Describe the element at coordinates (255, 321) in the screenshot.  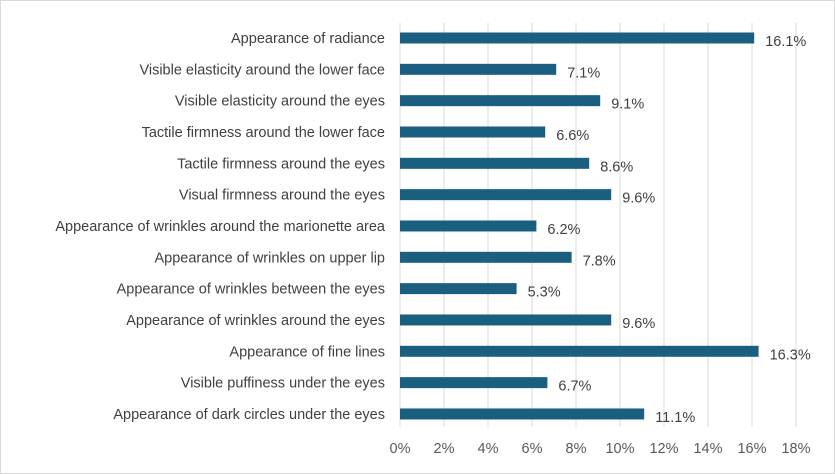
I see `category-label: Appearance of wrinkles around the eyes` at that location.